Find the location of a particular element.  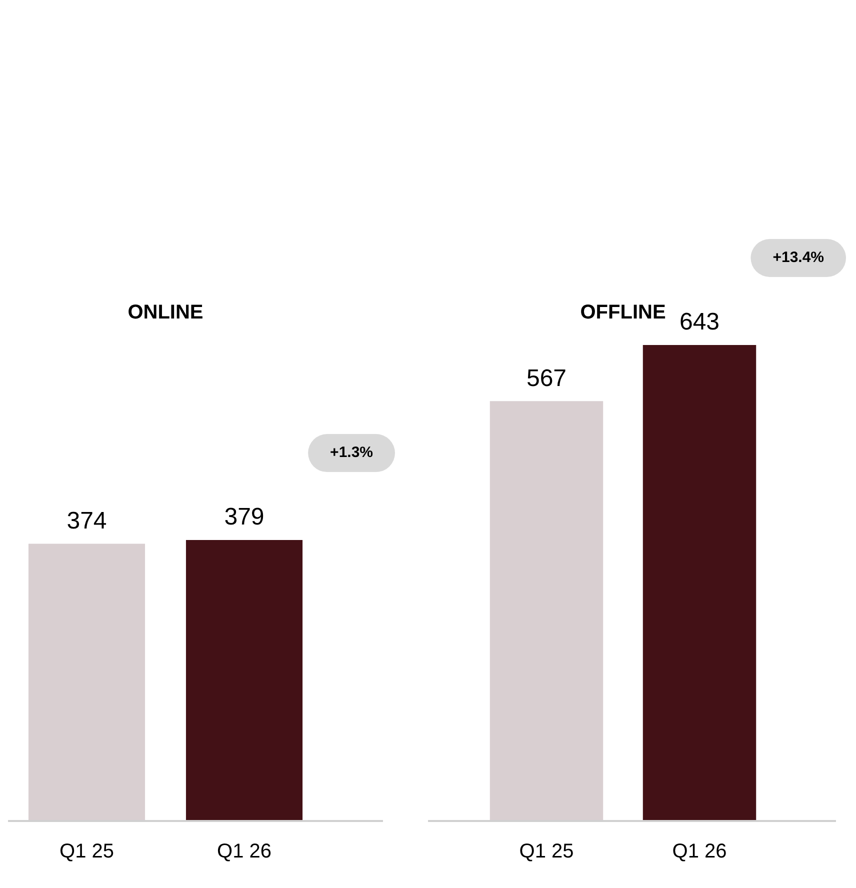

data-label: 567 is located at coordinates (546, 378).